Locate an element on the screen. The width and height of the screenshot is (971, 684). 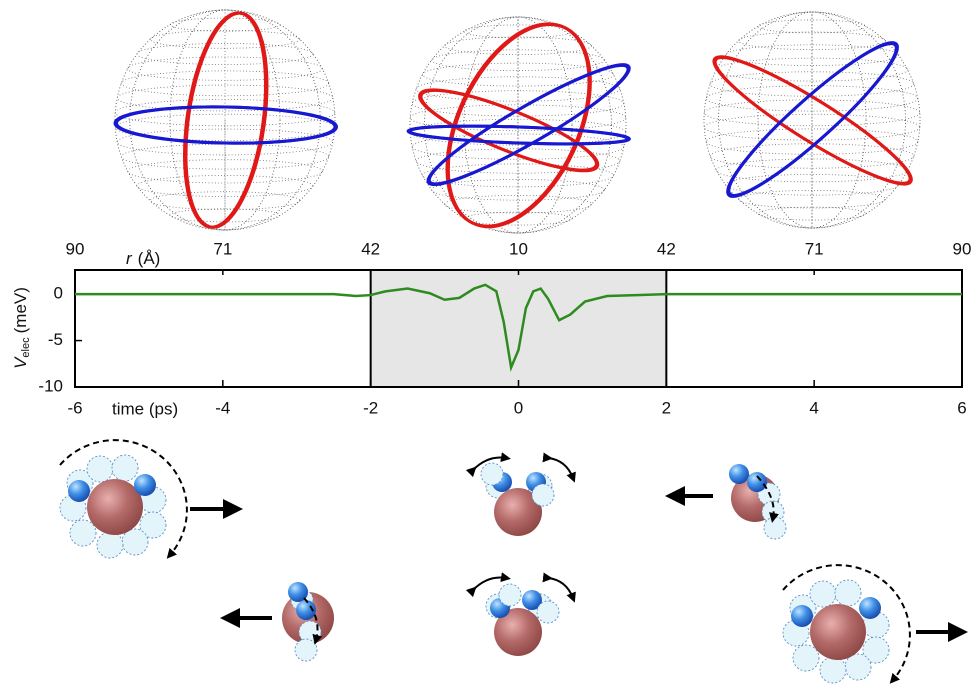
x-tick-label: 4 is located at coordinates (813, 407).